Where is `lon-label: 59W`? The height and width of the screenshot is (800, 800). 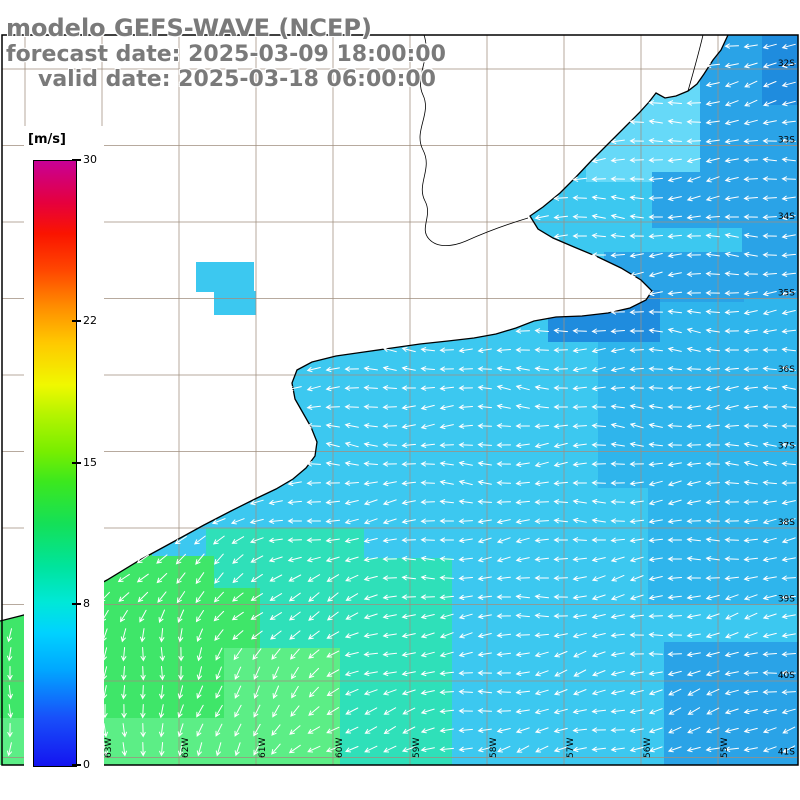 lon-label: 59W is located at coordinates (417, 748).